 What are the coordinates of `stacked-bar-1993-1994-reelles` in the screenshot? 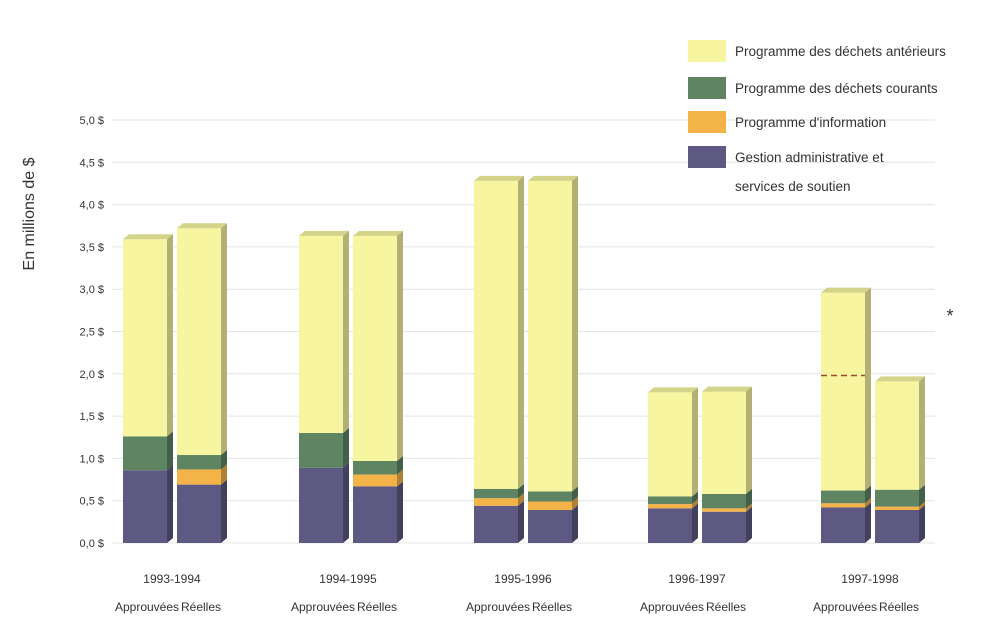 It's located at (202, 383).